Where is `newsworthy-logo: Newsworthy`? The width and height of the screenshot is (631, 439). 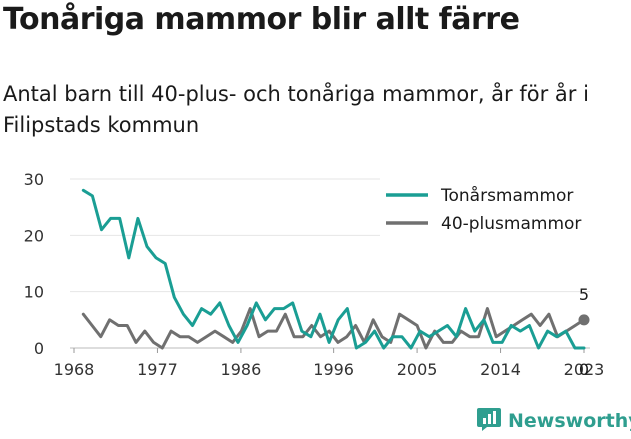 newsworthy-logo: Newsworthy is located at coordinates (554, 421).